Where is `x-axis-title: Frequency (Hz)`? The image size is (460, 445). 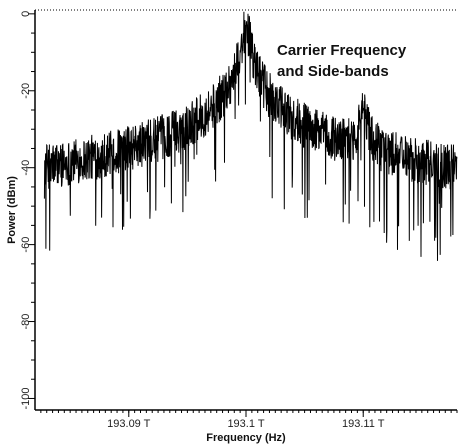 x-axis-title: Frequency (Hz) is located at coordinates (246, 438).